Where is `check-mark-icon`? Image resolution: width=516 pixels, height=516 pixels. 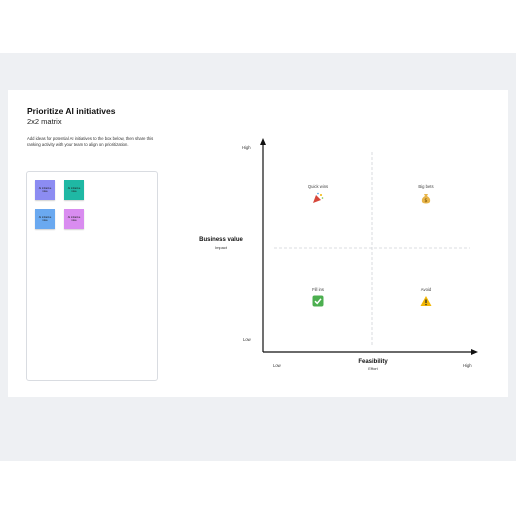 check-mark-icon is located at coordinates (318, 301).